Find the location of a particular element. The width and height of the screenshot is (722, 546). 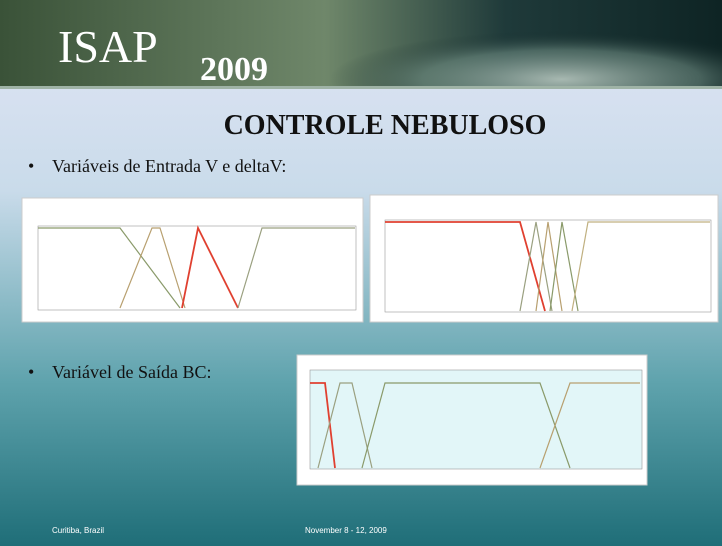

header-rule is located at coordinates (361, 87).